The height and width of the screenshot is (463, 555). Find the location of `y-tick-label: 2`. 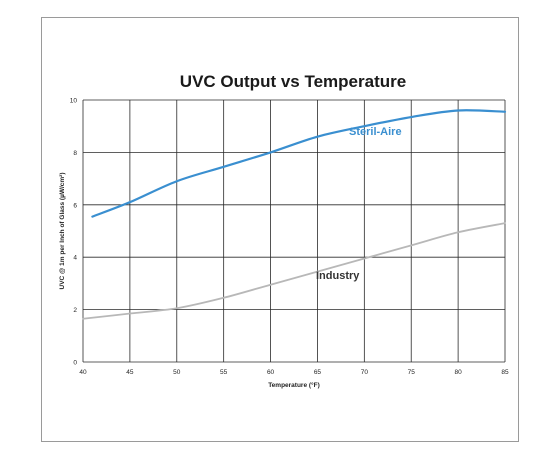

y-tick-label: 2 is located at coordinates (75, 310).